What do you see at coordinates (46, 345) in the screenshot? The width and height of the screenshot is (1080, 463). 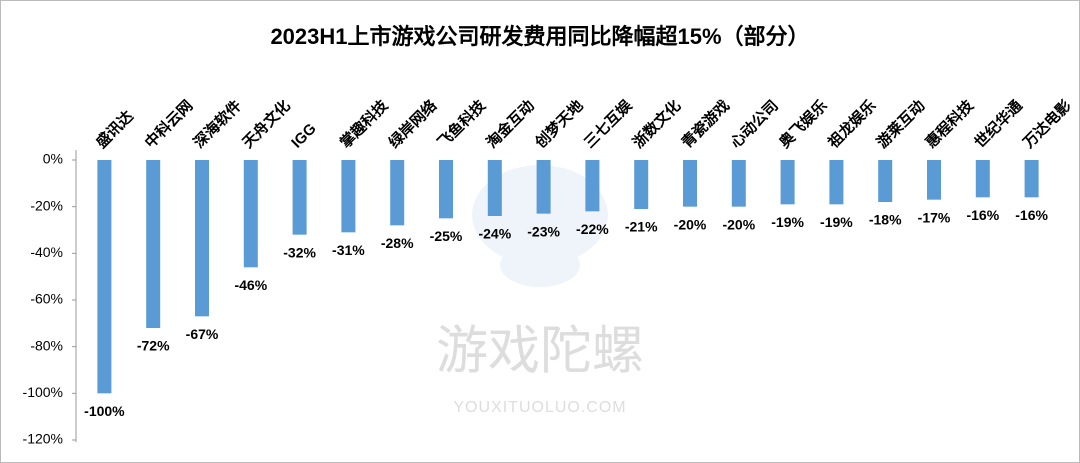 I see `y-tick-label: -80%` at bounding box center [46, 345].